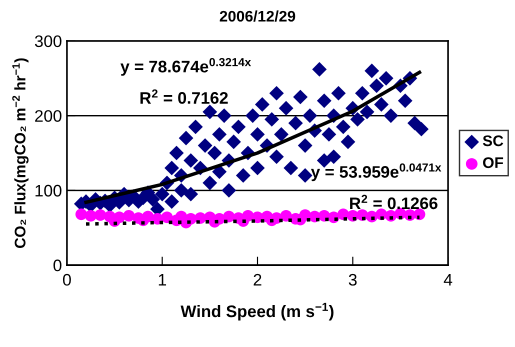 The image size is (515, 347). I want to click on y-tick-label: 0, so click(57, 266).